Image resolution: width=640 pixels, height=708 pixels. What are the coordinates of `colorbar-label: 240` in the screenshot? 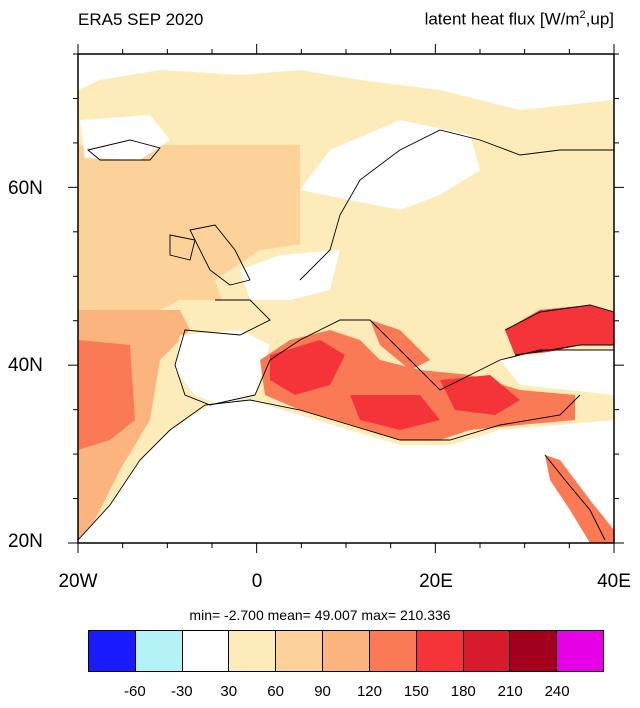 It's located at (557, 691).